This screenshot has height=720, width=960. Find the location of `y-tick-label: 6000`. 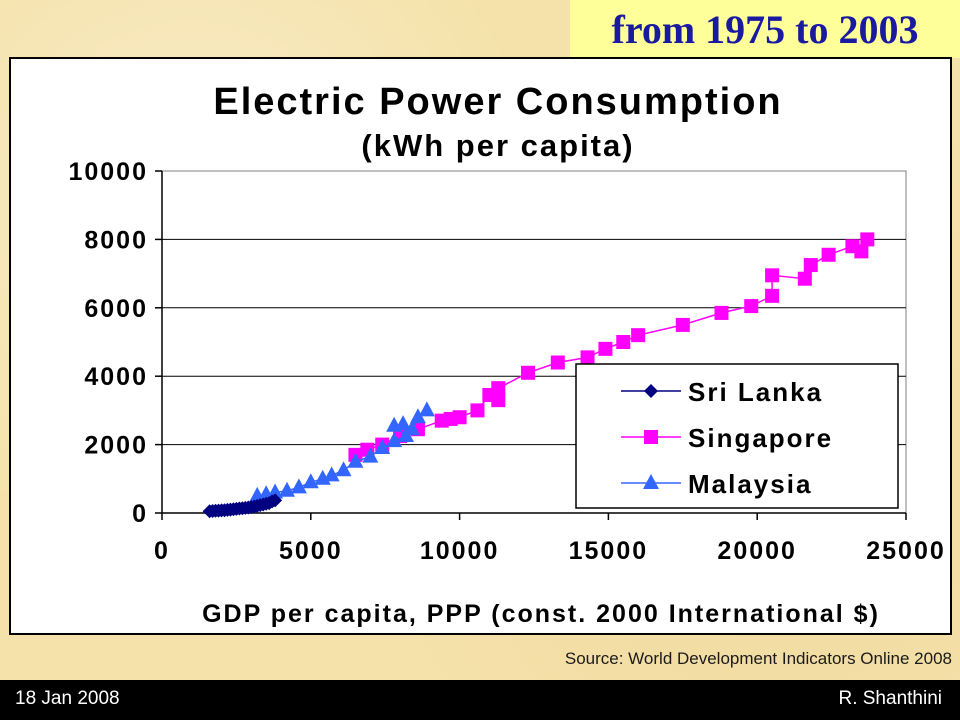

y-tick-label: 6000 is located at coordinates (116, 309).